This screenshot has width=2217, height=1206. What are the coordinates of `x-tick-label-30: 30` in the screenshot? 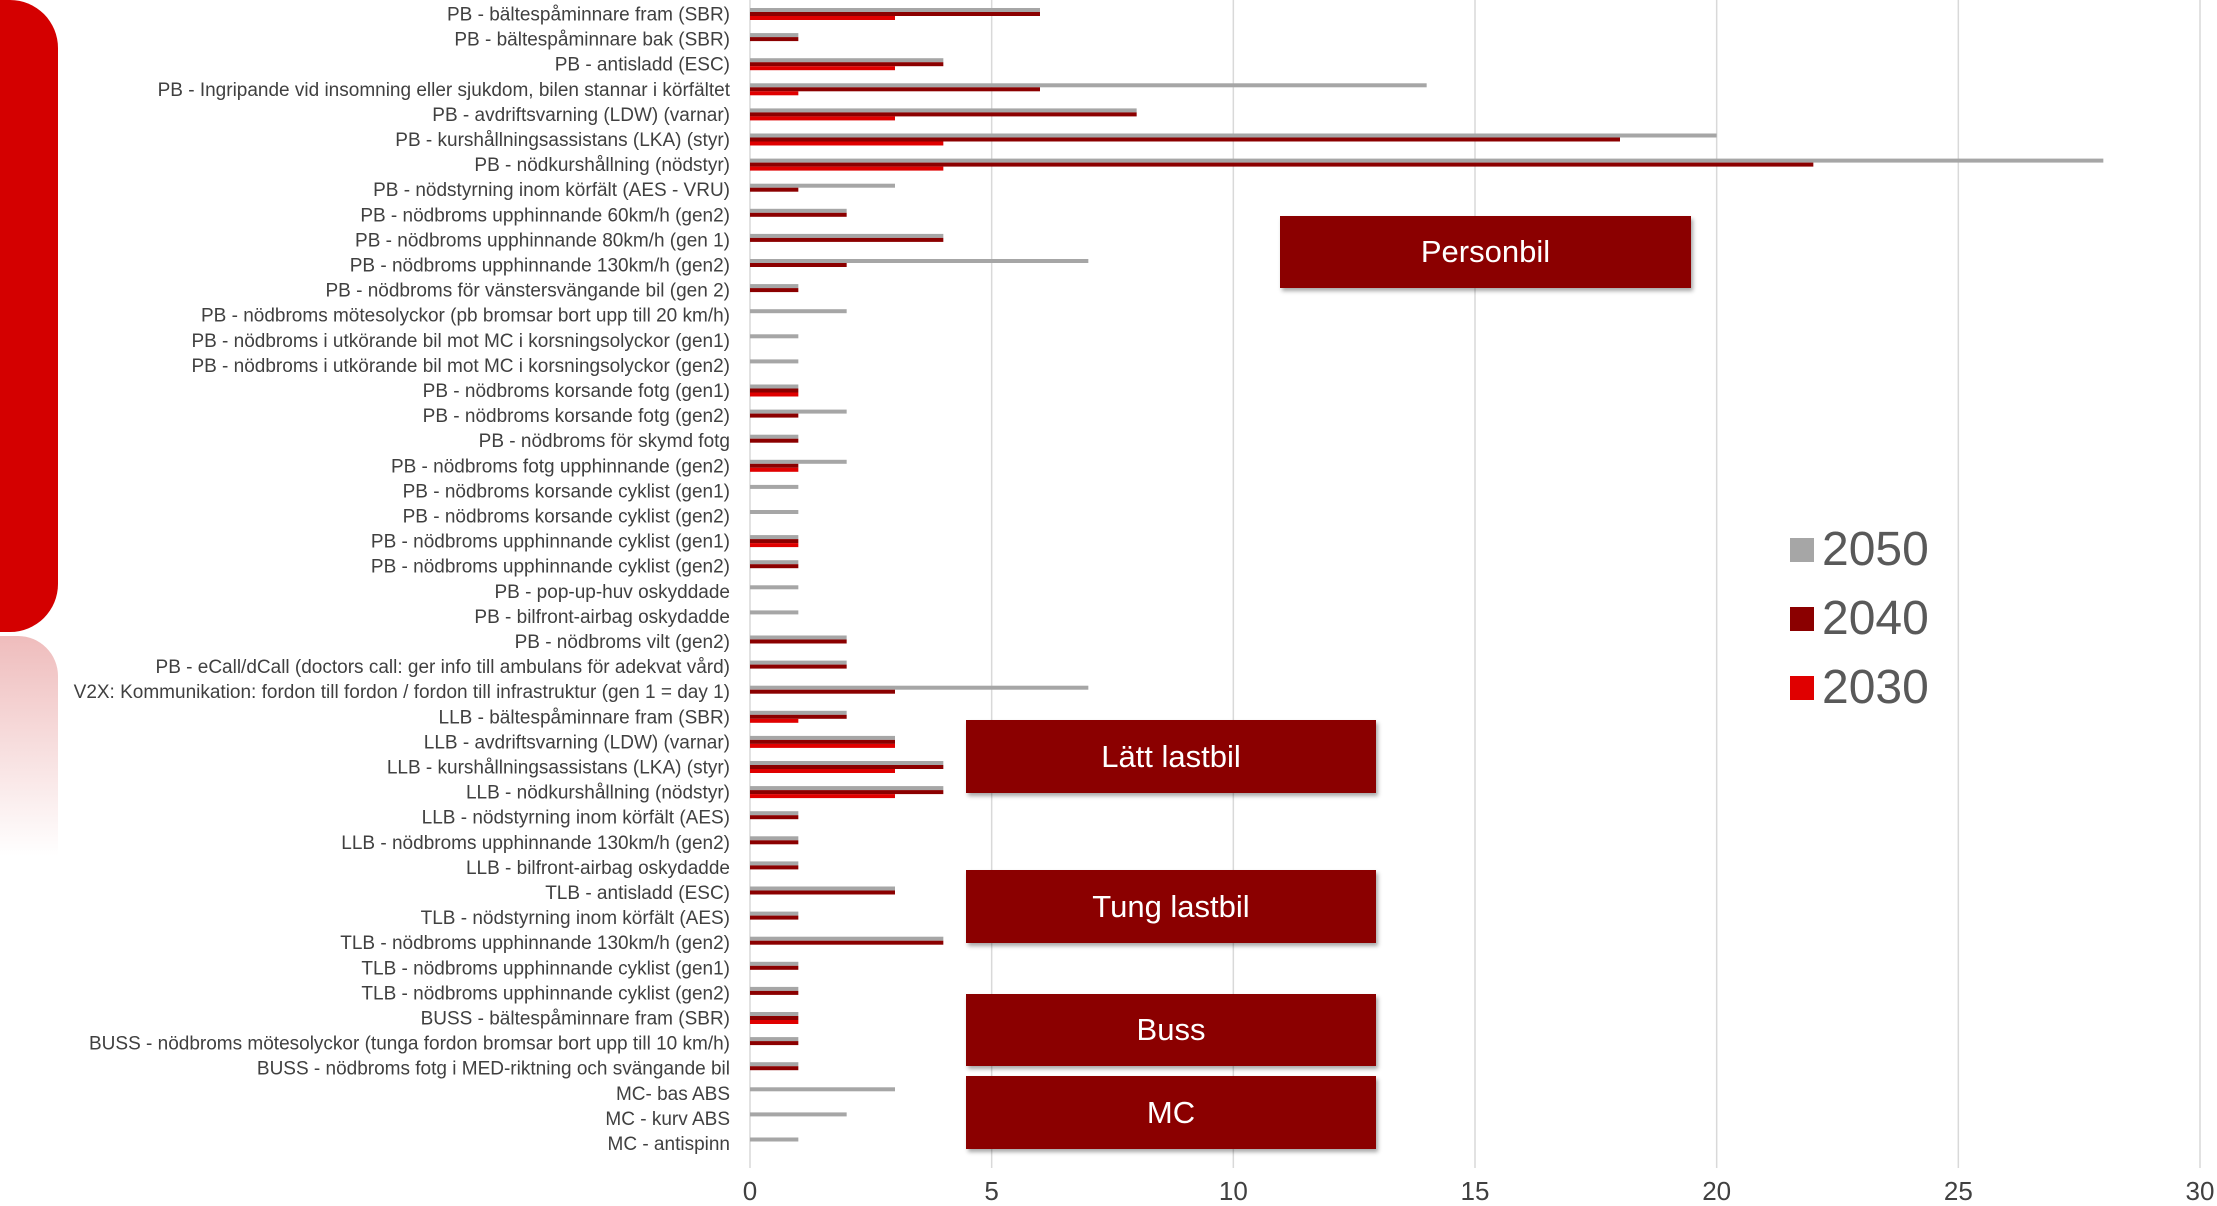 It's located at (2200, 1191).